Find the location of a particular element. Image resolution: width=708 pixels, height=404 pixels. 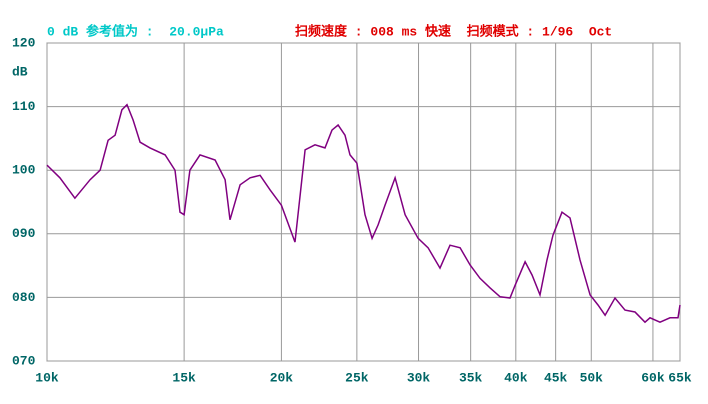

x-tick-label: 15k is located at coordinates (184, 377).